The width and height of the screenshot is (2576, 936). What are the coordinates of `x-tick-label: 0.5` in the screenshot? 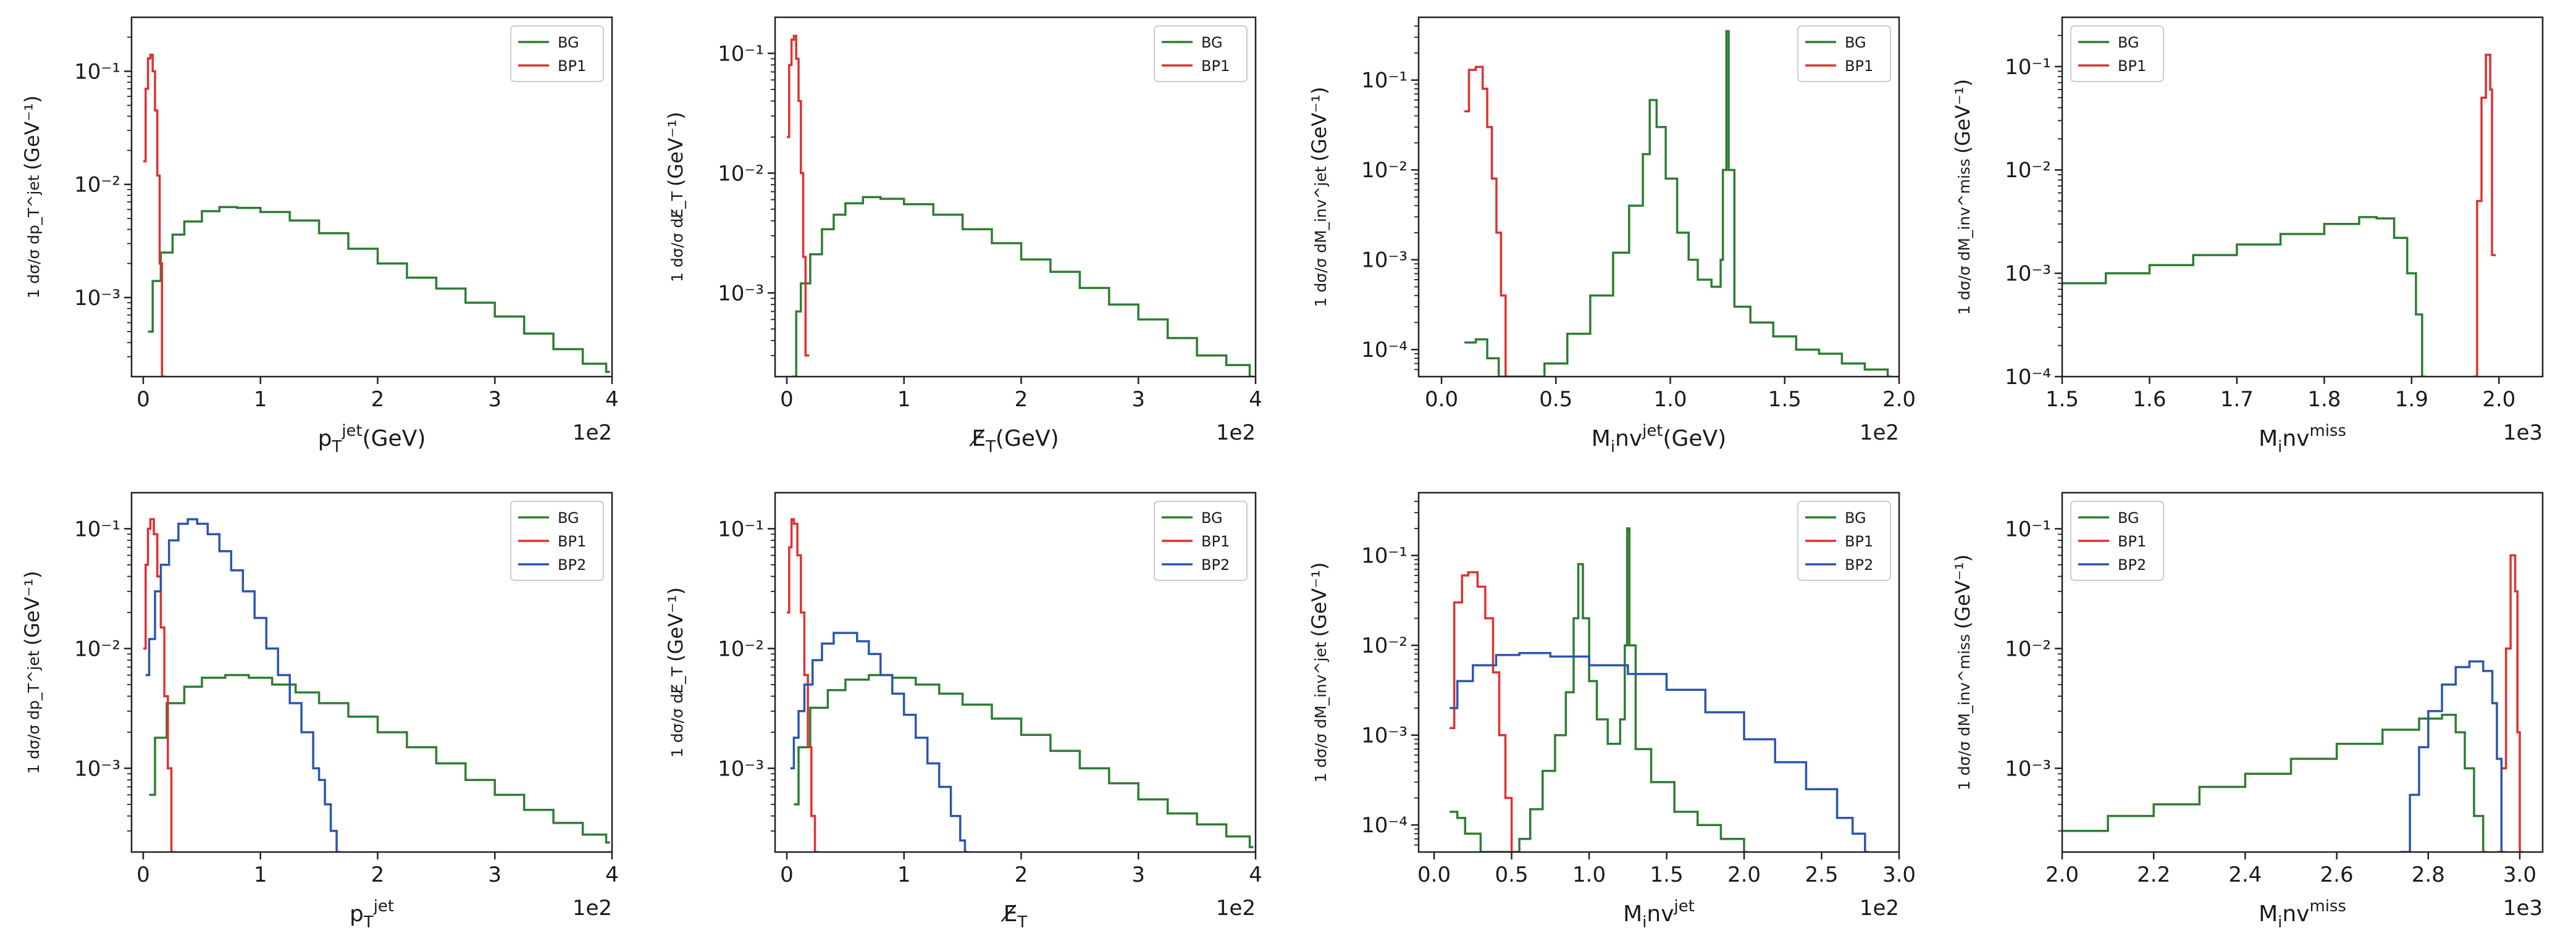 It's located at (1555, 400).